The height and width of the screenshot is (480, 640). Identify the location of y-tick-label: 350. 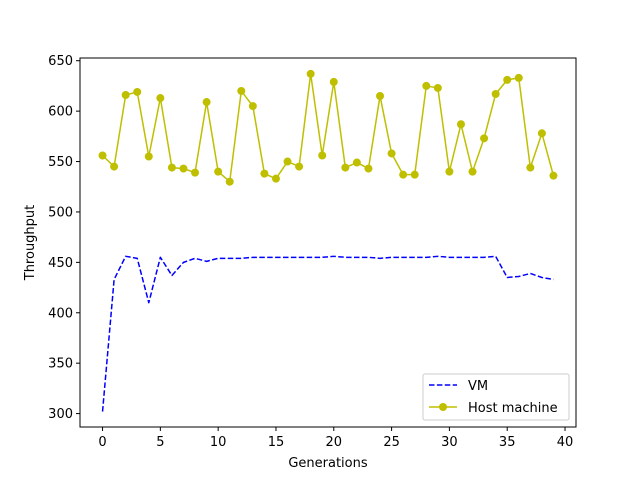
(60, 364).